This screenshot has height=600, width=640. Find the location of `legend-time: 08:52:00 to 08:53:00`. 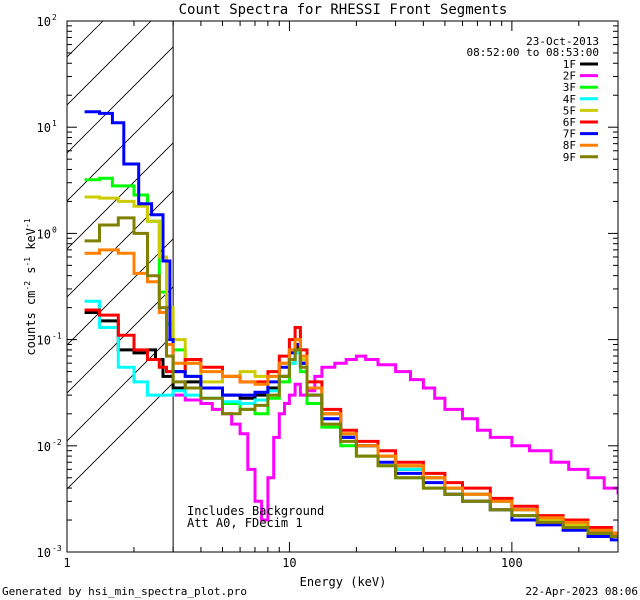

legend-time: 08:52:00 to 08:53:00 is located at coordinates (533, 52).